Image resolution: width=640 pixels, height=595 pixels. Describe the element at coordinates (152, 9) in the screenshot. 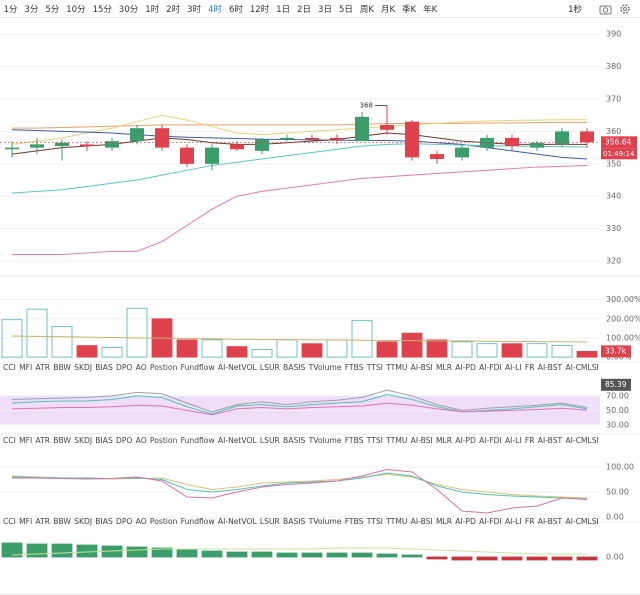

I see `timeframe-button: 1时` at that location.